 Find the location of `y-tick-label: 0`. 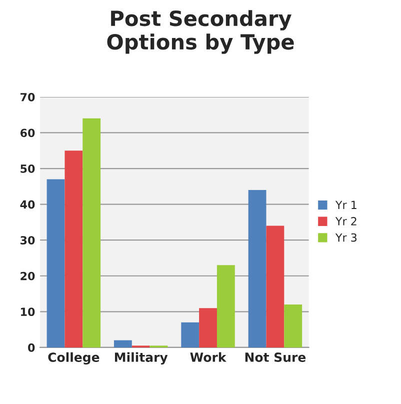

y-tick-label: 0 is located at coordinates (31, 347).